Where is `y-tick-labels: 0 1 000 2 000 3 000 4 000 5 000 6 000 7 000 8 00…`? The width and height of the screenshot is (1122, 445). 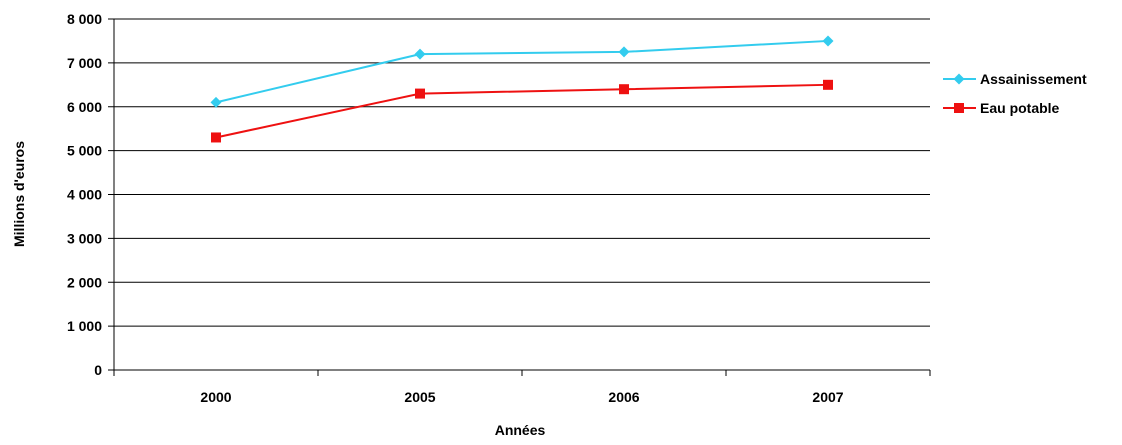 y-tick-labels: 0 1 000 2 000 3 000 4 000 5 000 6 000 7 000 8 00… is located at coordinates (84, 194).